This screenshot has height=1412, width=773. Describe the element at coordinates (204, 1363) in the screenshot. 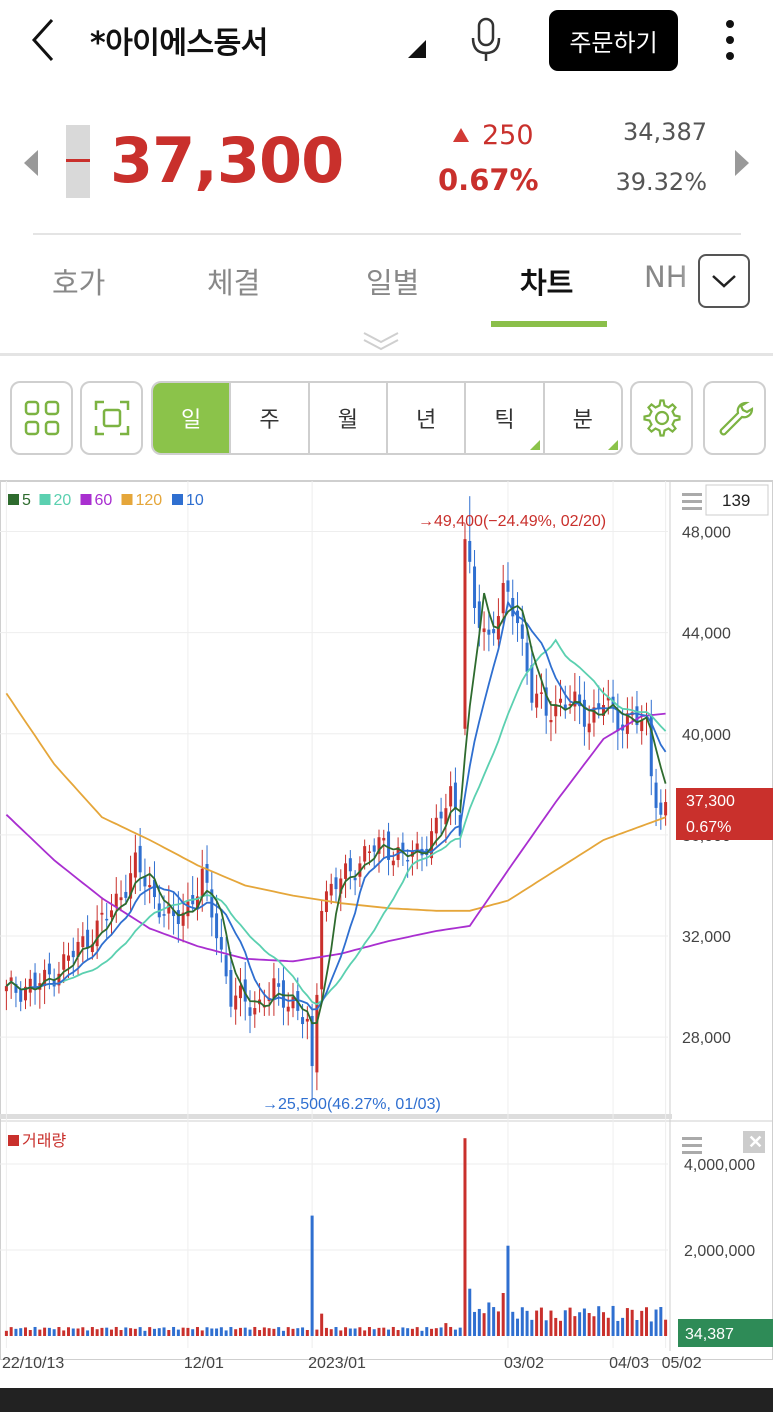

I see `x-tick-label: 12/01` at that location.